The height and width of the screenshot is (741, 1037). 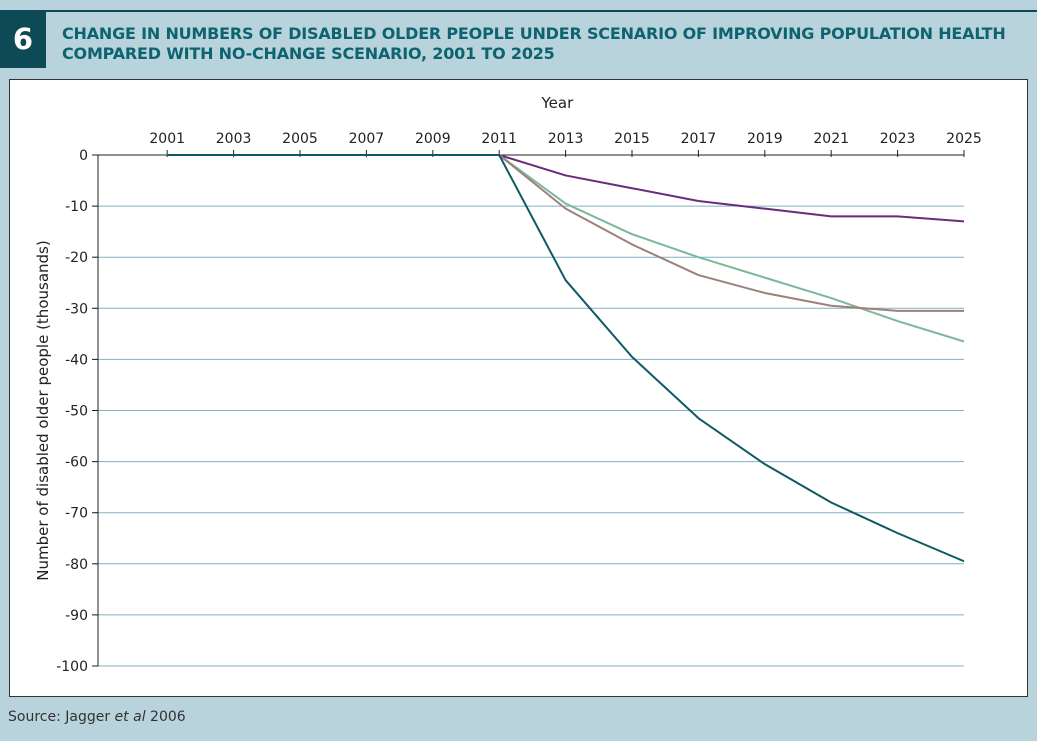 What do you see at coordinates (632, 139) in the screenshot?
I see `x-tick-label: 2015` at bounding box center [632, 139].